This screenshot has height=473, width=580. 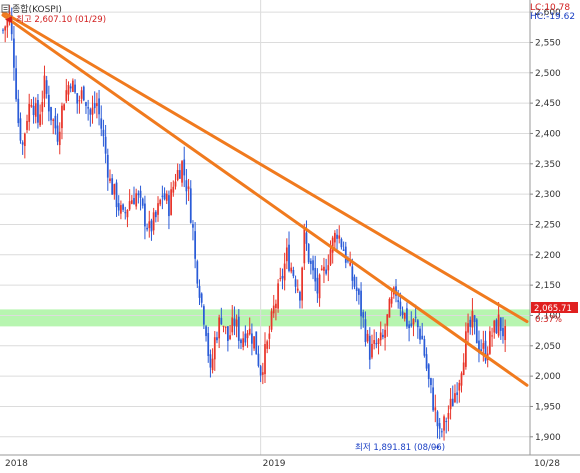 What do you see at coordinates (400, 447) in the screenshot?
I see `low-annotation: 최저 1,891.81 (08/06)` at bounding box center [400, 447].